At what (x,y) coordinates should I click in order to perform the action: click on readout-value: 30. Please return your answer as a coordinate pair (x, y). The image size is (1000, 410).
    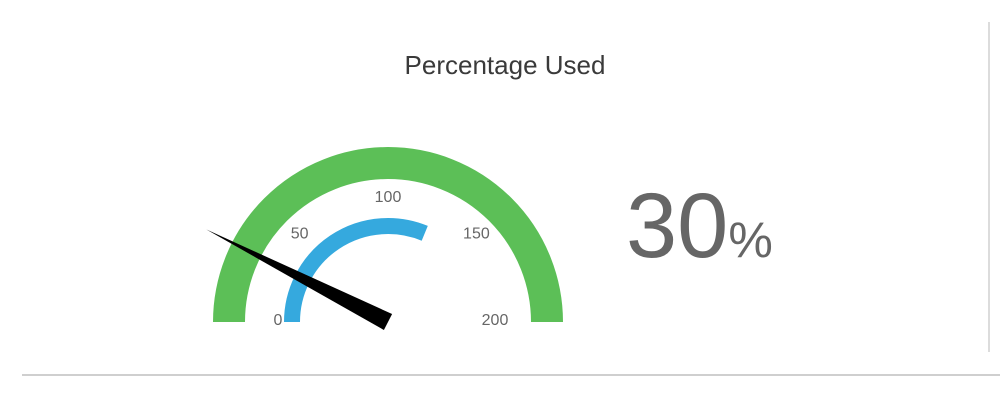
    Looking at the image, I should click on (677, 226).